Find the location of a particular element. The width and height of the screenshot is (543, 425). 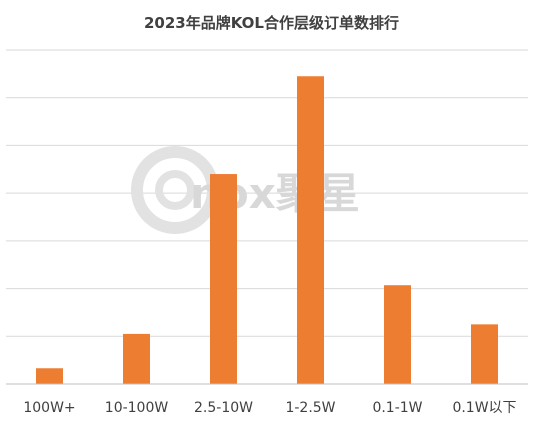

watermark-logo-icon-inner is located at coordinates (175, 190).